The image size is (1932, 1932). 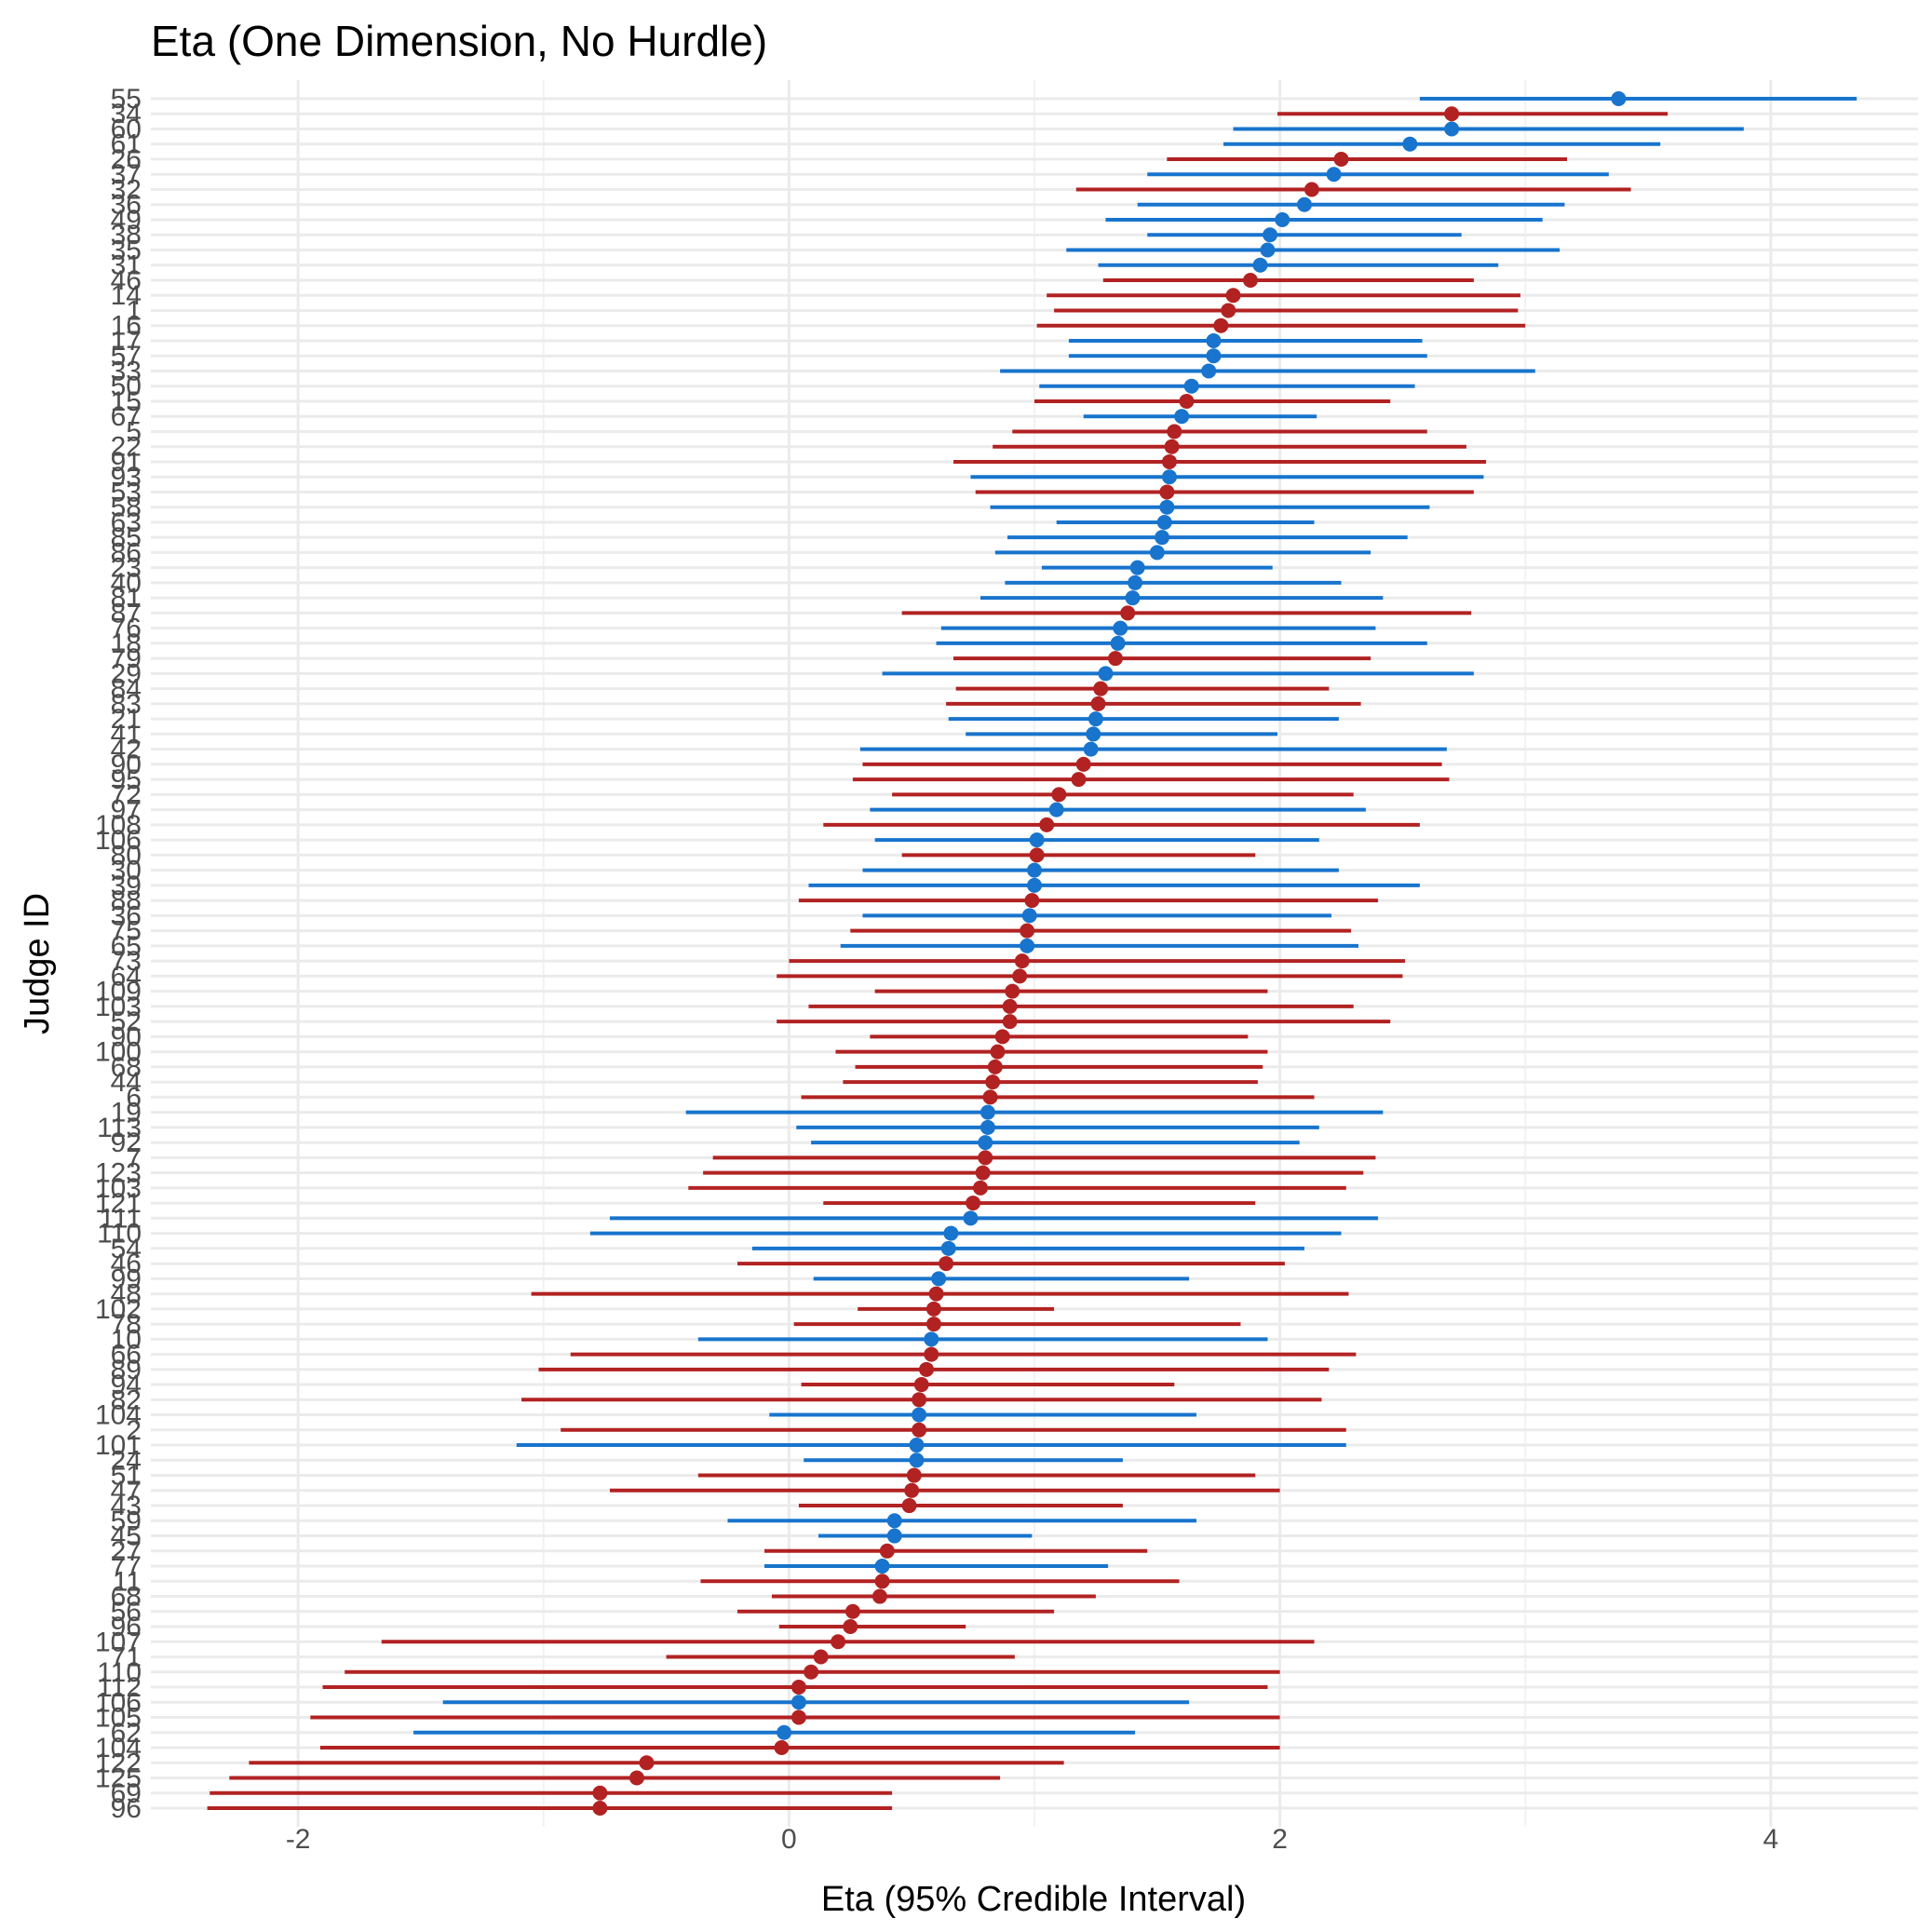 What do you see at coordinates (126, 357) in the screenshot?
I see `y-tick-label: 57` at bounding box center [126, 357].